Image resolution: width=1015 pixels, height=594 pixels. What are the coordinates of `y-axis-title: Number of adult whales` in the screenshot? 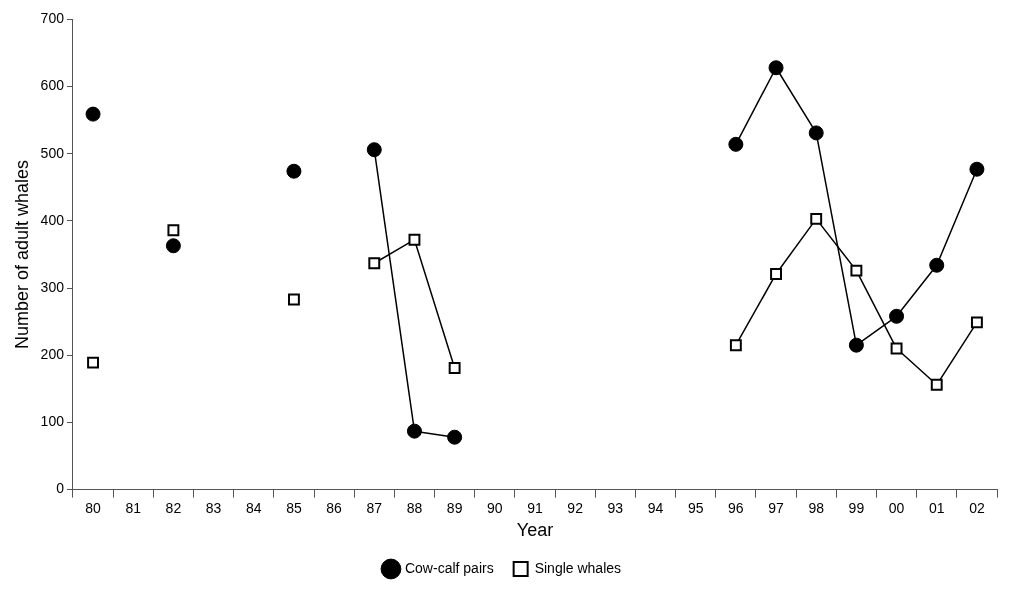 It's located at (21, 254).